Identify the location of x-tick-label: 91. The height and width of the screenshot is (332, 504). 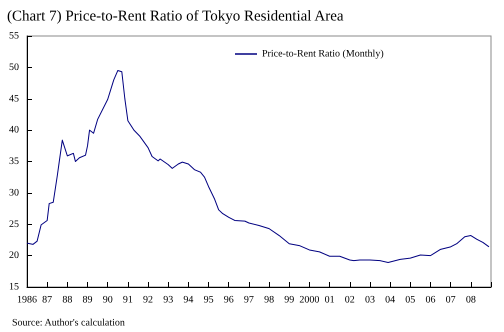
(127, 300).